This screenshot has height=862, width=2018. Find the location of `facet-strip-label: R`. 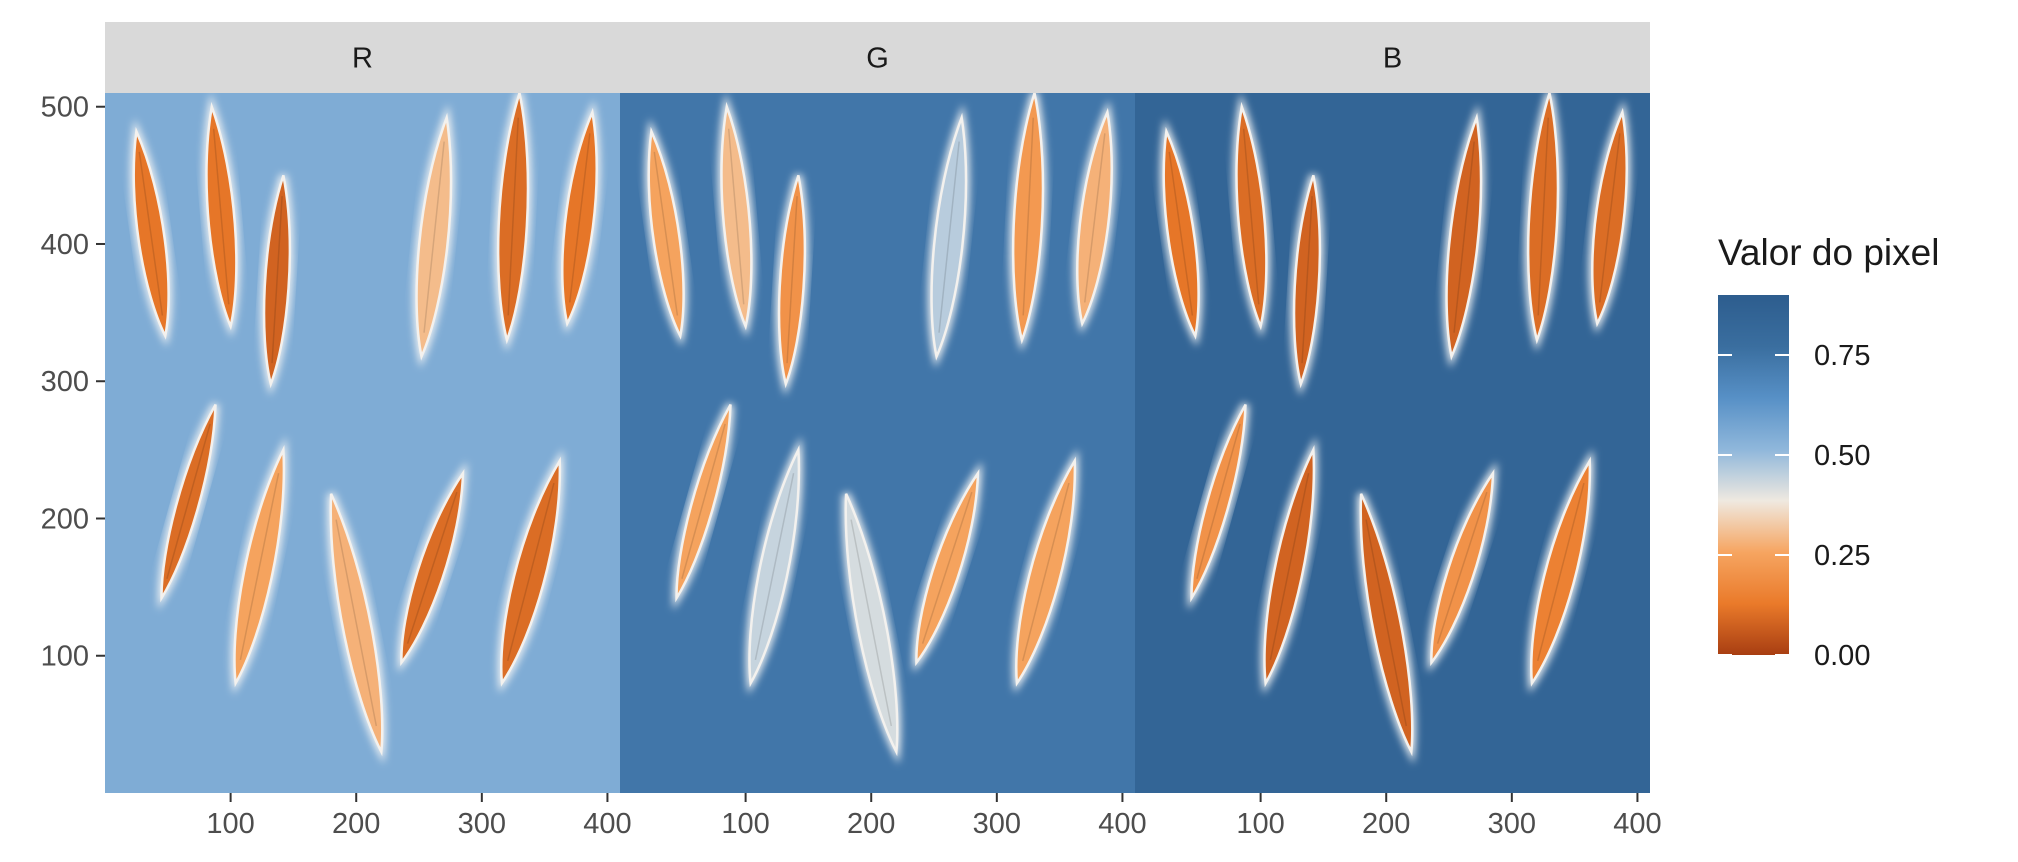

facet-strip-label: R is located at coordinates (362, 59).